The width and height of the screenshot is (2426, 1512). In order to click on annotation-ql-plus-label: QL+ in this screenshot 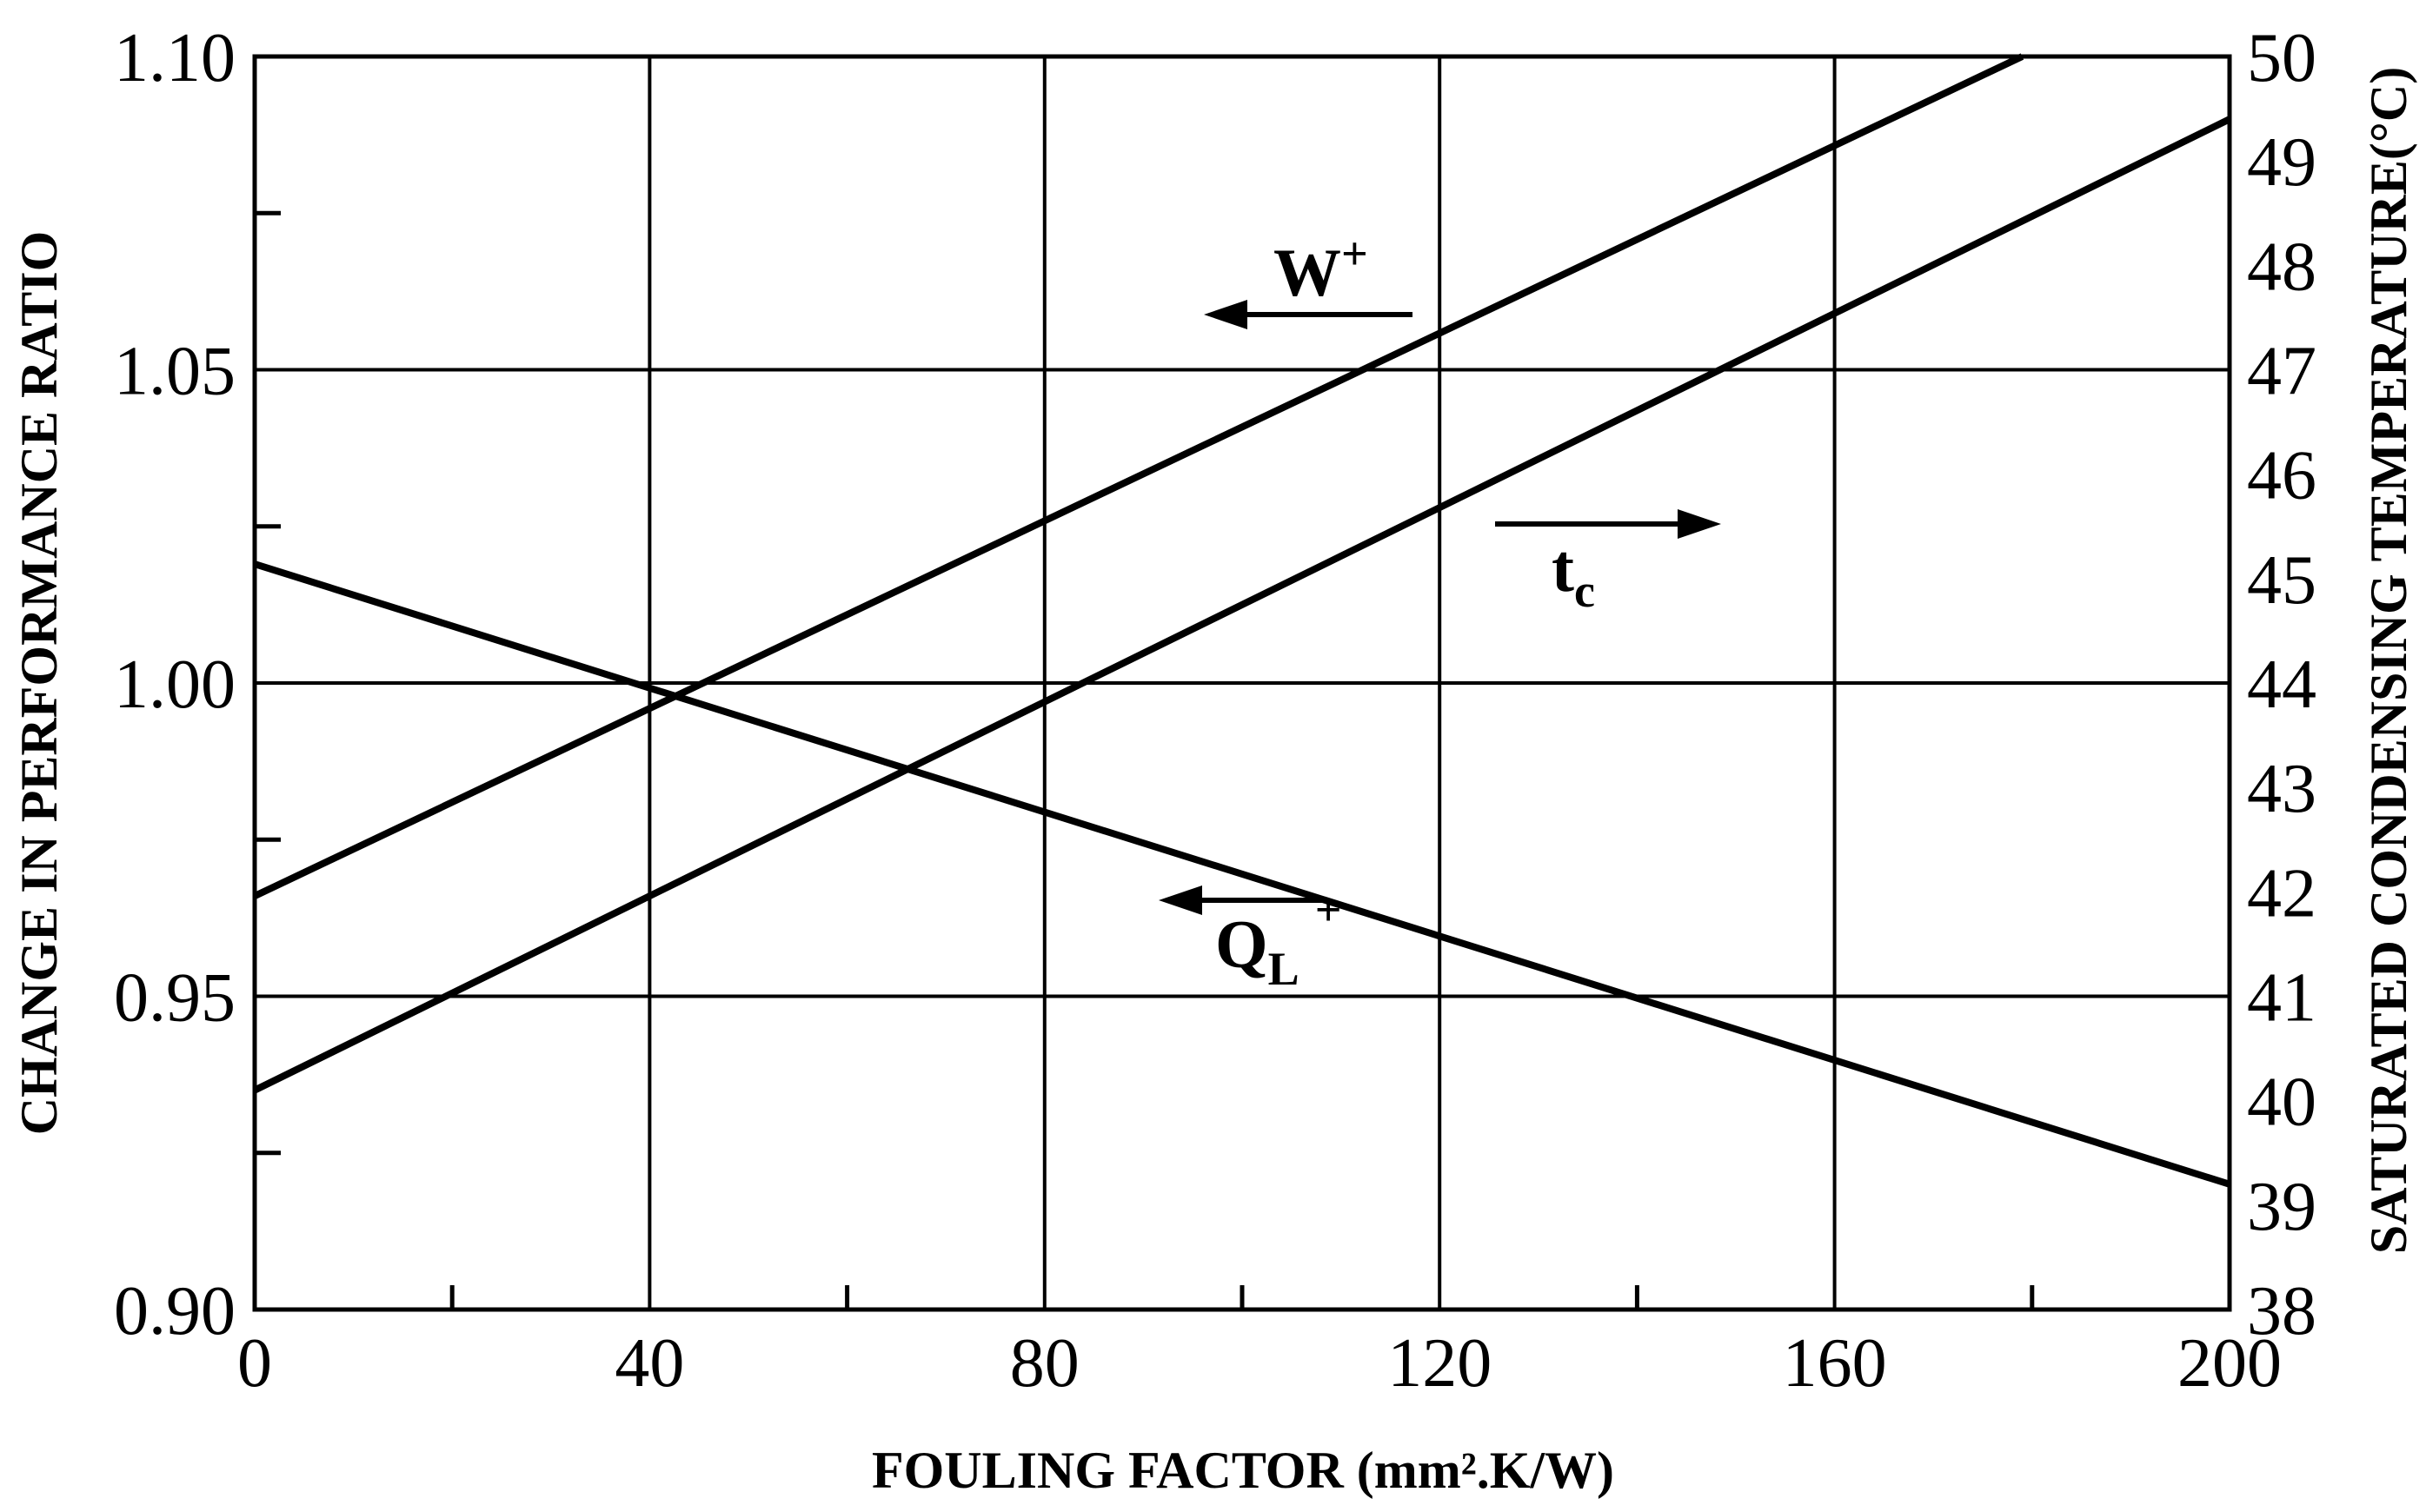, I will do `click(1278, 939)`.